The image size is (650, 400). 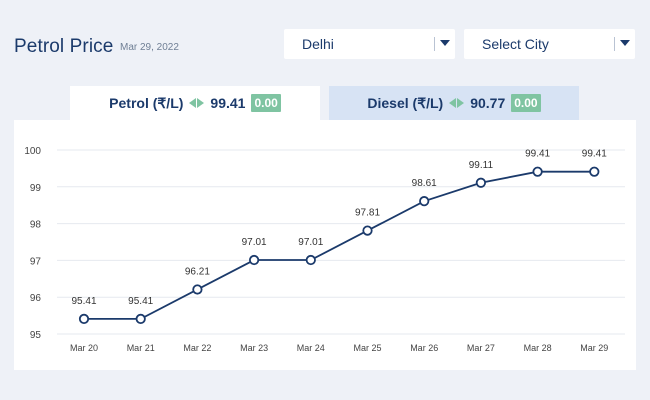 I want to click on page-date: Mar 29, 2022, so click(x=149, y=47).